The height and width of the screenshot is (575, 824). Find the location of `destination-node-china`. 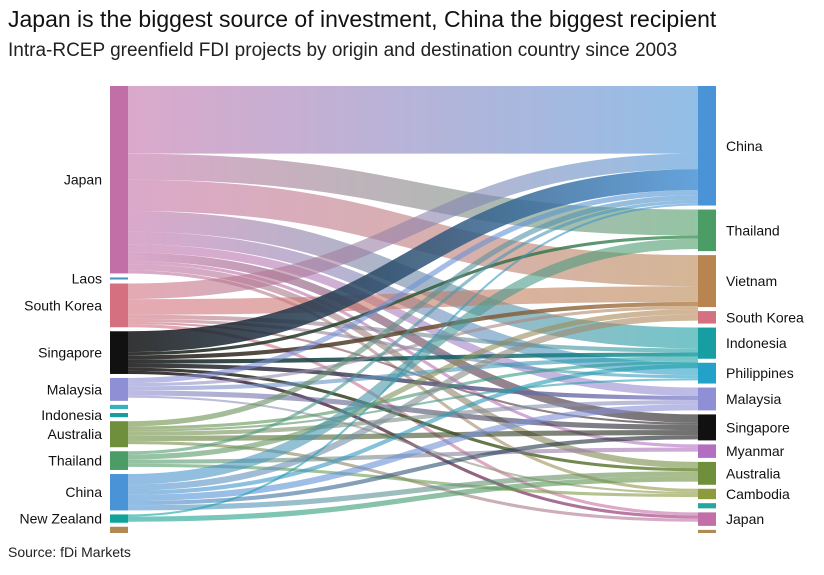

destination-node-china is located at coordinates (707, 146).